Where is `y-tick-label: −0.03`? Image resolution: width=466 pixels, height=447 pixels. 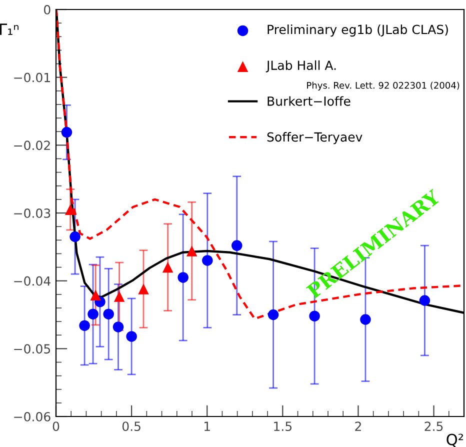
y-tick-label: −0.03 is located at coordinates (32, 213).